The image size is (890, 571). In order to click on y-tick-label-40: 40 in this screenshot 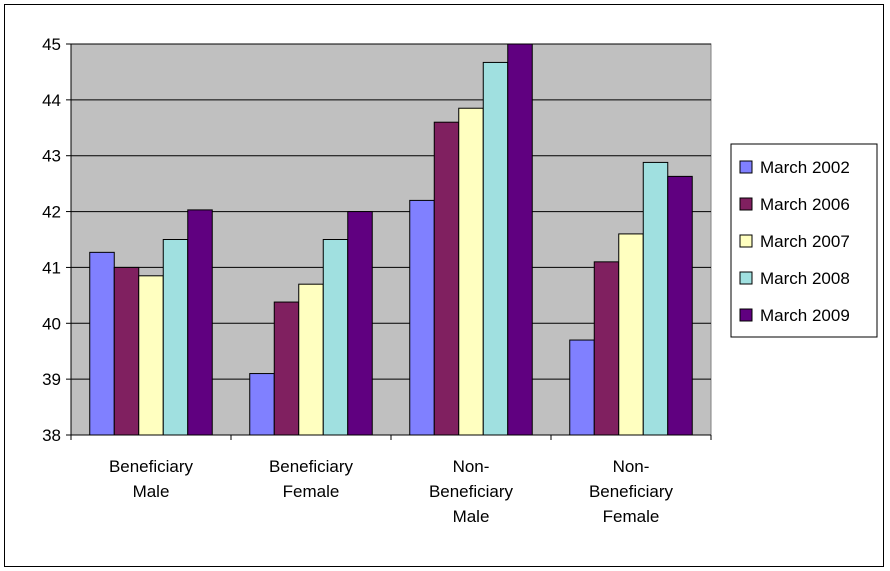, I will do `click(51, 323)`.